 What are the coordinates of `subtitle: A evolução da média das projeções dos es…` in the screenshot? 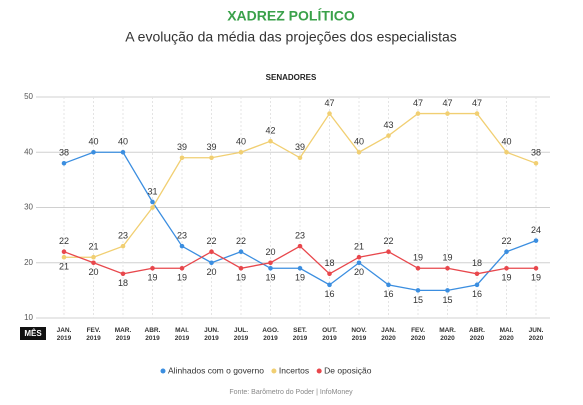 It's located at (291, 37).